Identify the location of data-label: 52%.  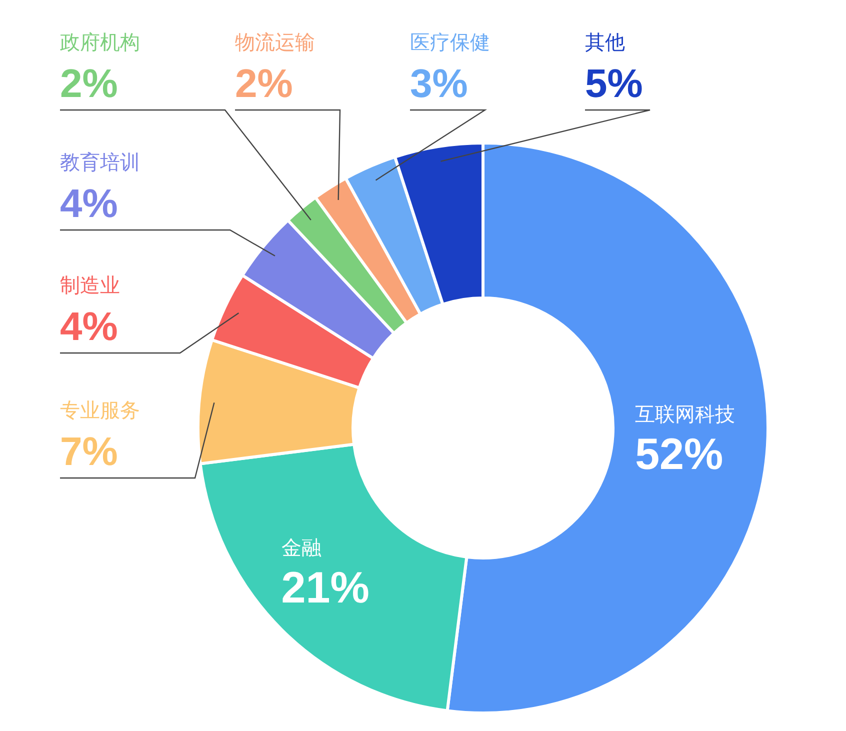
(679, 455).